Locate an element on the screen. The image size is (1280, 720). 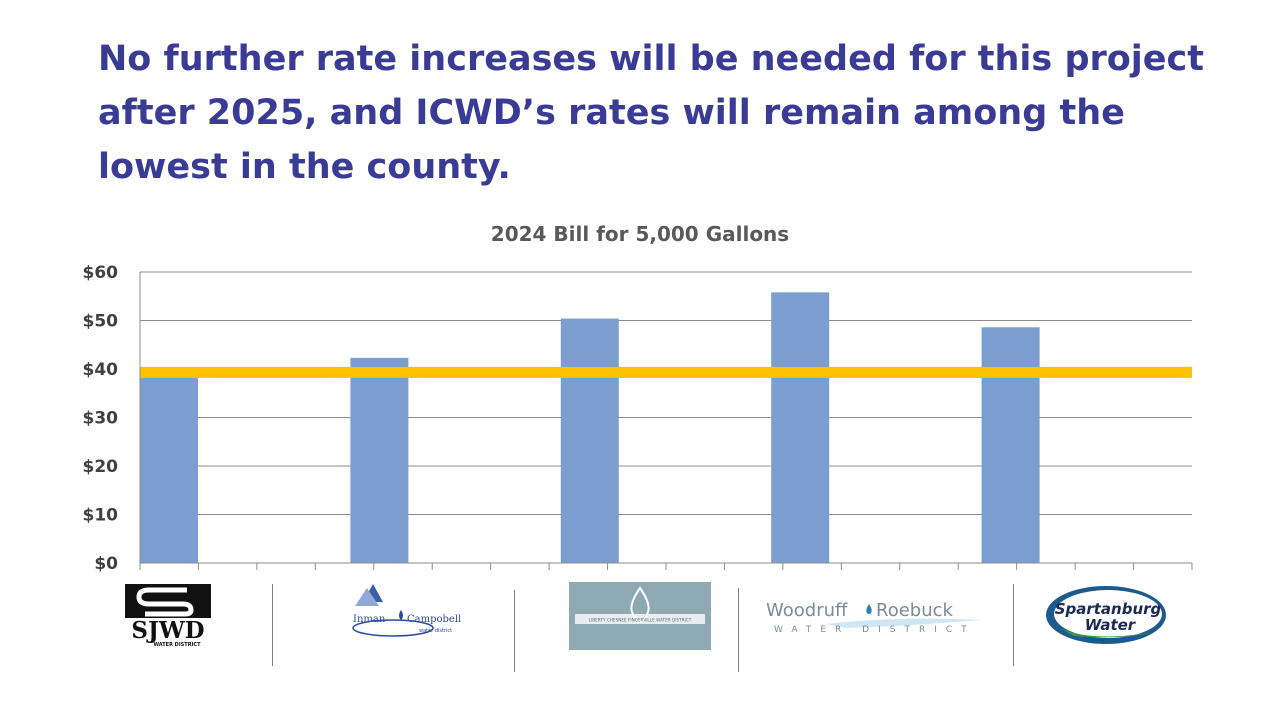
logo-spartanburg-water: Spartanburg Water is located at coordinates (1108, 615).